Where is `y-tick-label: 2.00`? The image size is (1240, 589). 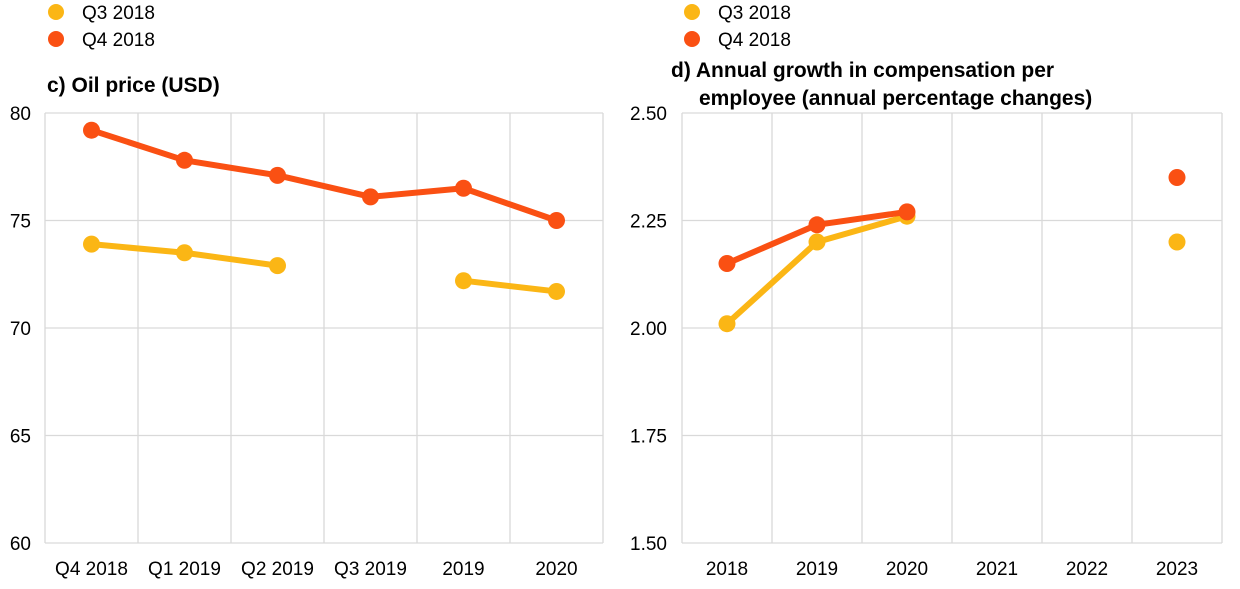 y-tick-label: 2.00 is located at coordinates (648, 329).